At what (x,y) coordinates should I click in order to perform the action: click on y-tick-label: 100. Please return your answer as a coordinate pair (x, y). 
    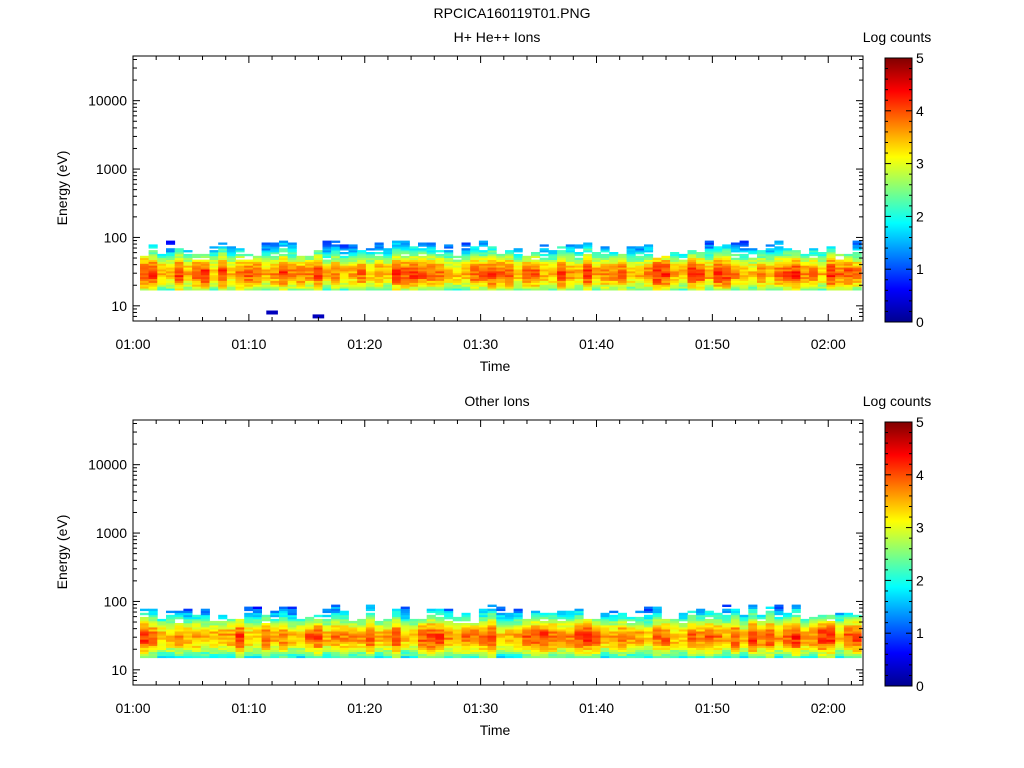
    Looking at the image, I should click on (116, 601).